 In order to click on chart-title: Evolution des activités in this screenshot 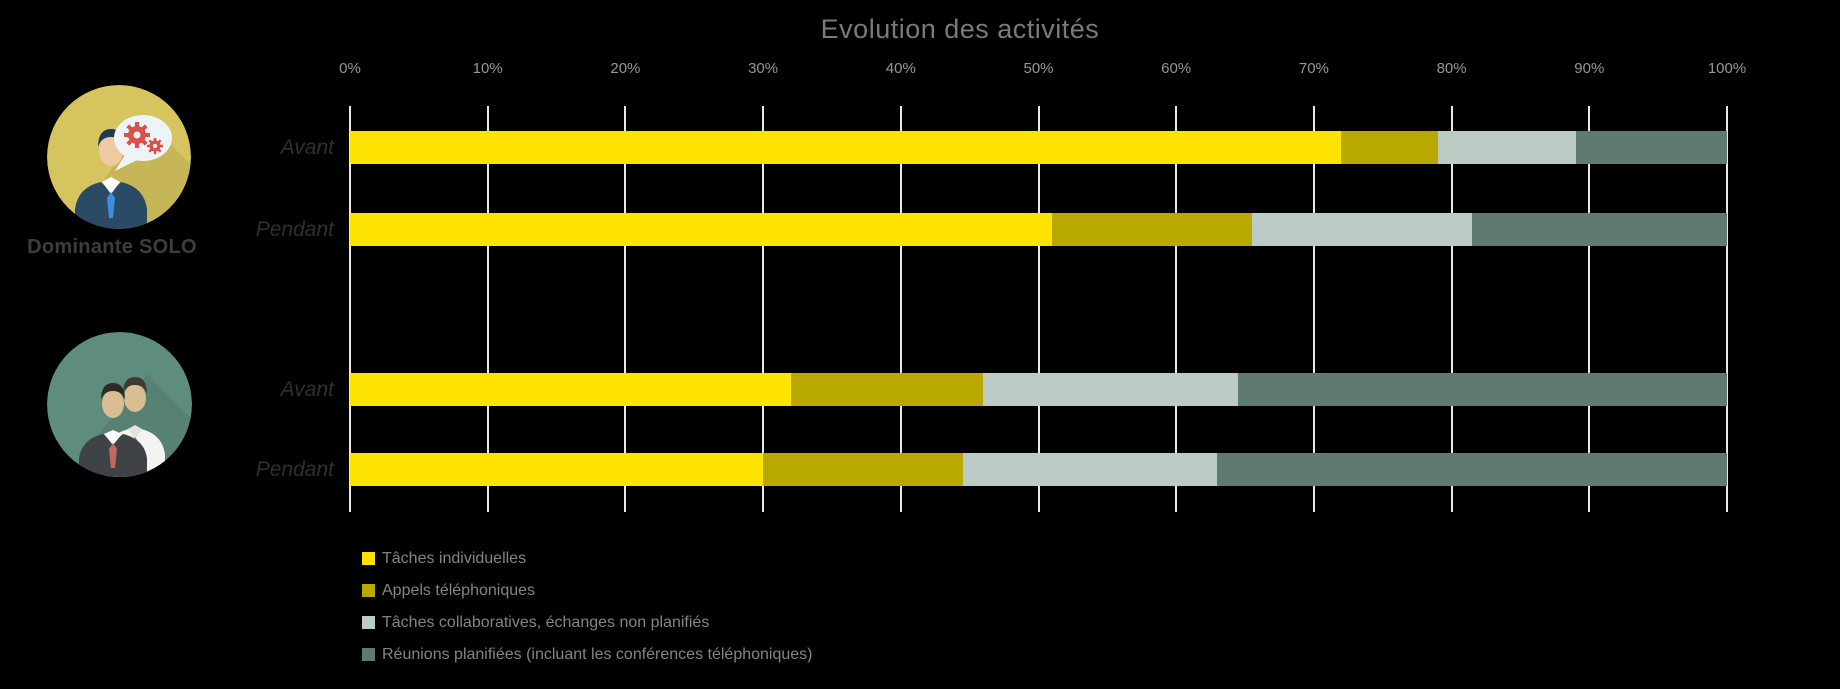, I will do `click(960, 29)`.